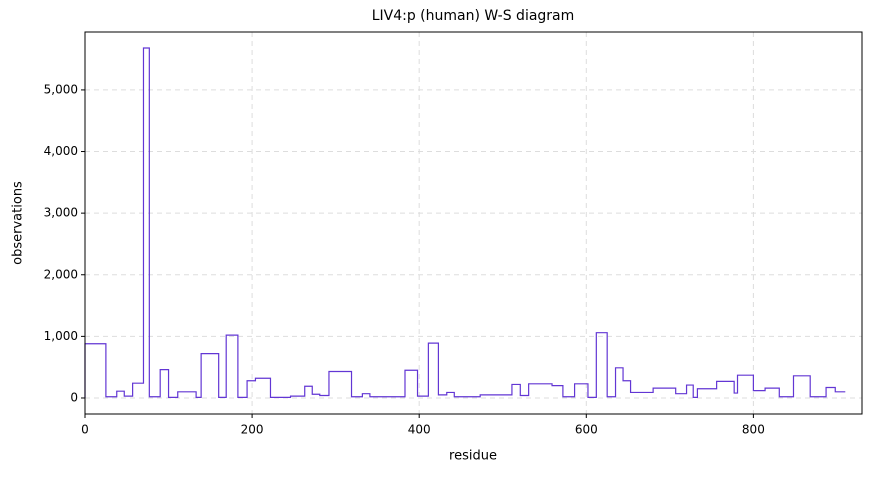  I want to click on x-tick-label: 200, so click(252, 430).